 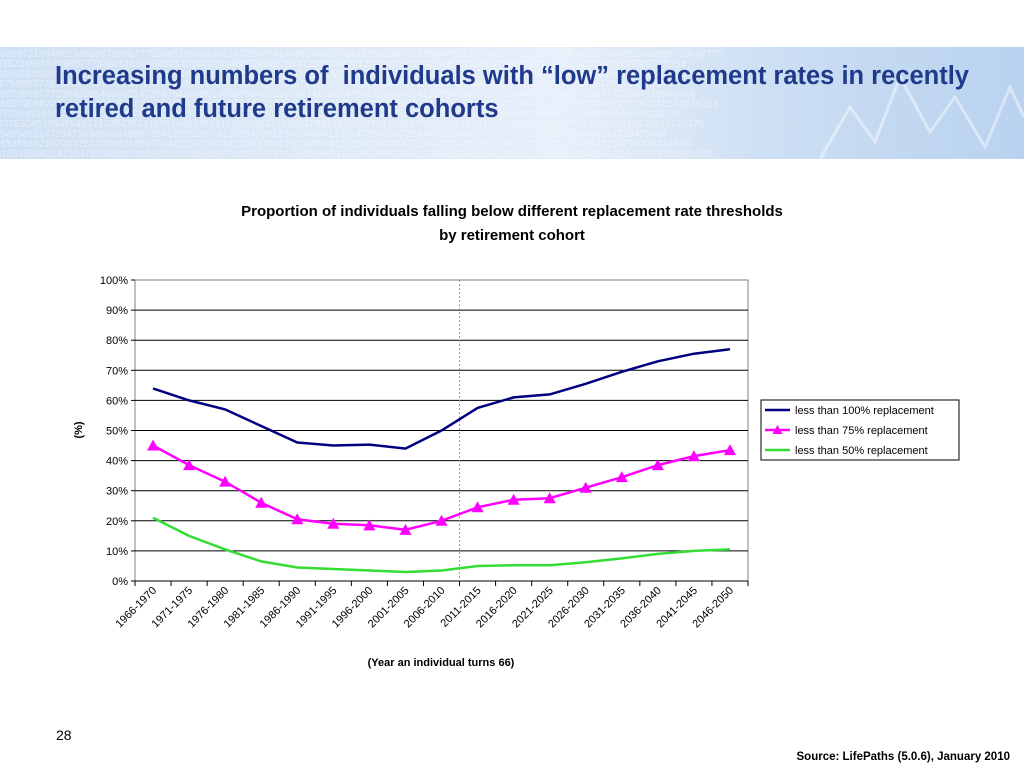 What do you see at coordinates (512, 235) in the screenshot?
I see `chart-subtitle: by retirement cohort` at bounding box center [512, 235].